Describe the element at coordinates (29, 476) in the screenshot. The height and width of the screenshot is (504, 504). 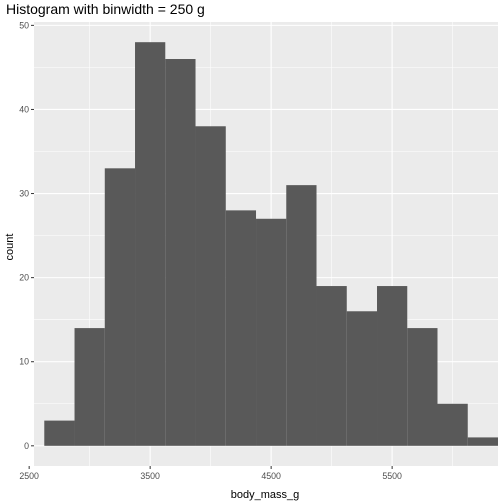
I see `x-tick-label: 2500` at that location.